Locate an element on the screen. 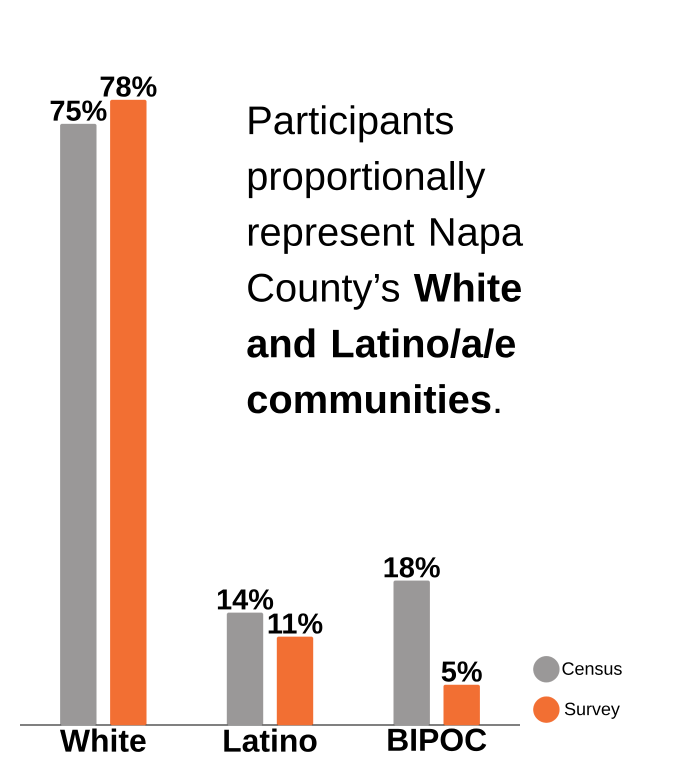 The width and height of the screenshot is (699, 777). data-label: 18% is located at coordinates (412, 567).